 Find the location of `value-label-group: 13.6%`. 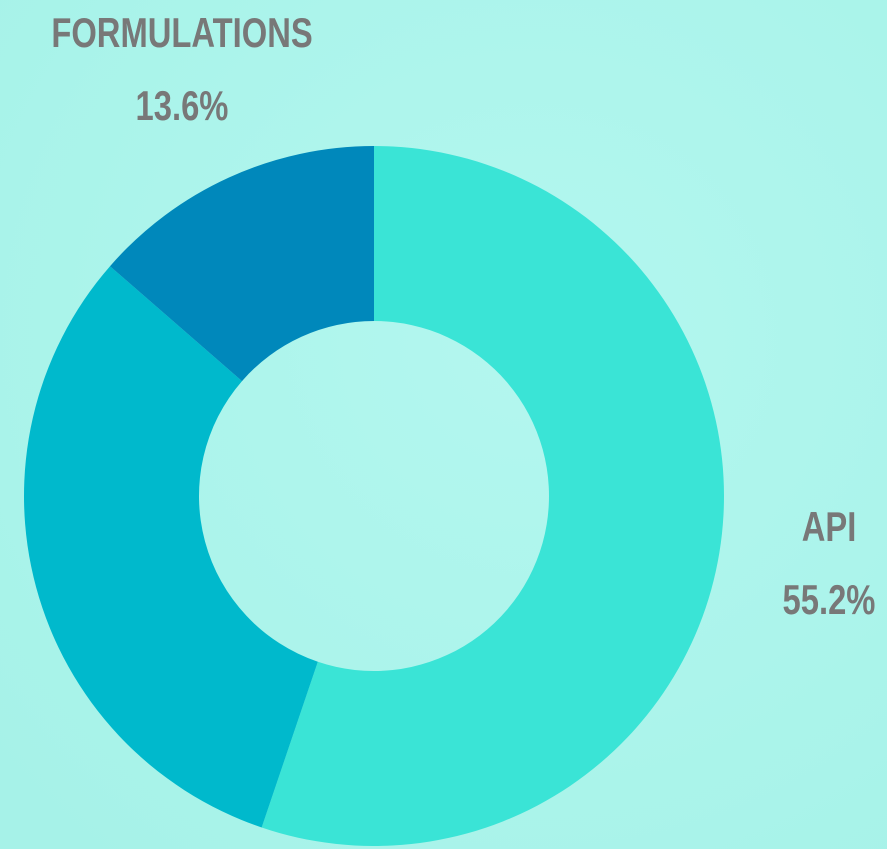

value-label-group: 13.6% is located at coordinates (182, 105).